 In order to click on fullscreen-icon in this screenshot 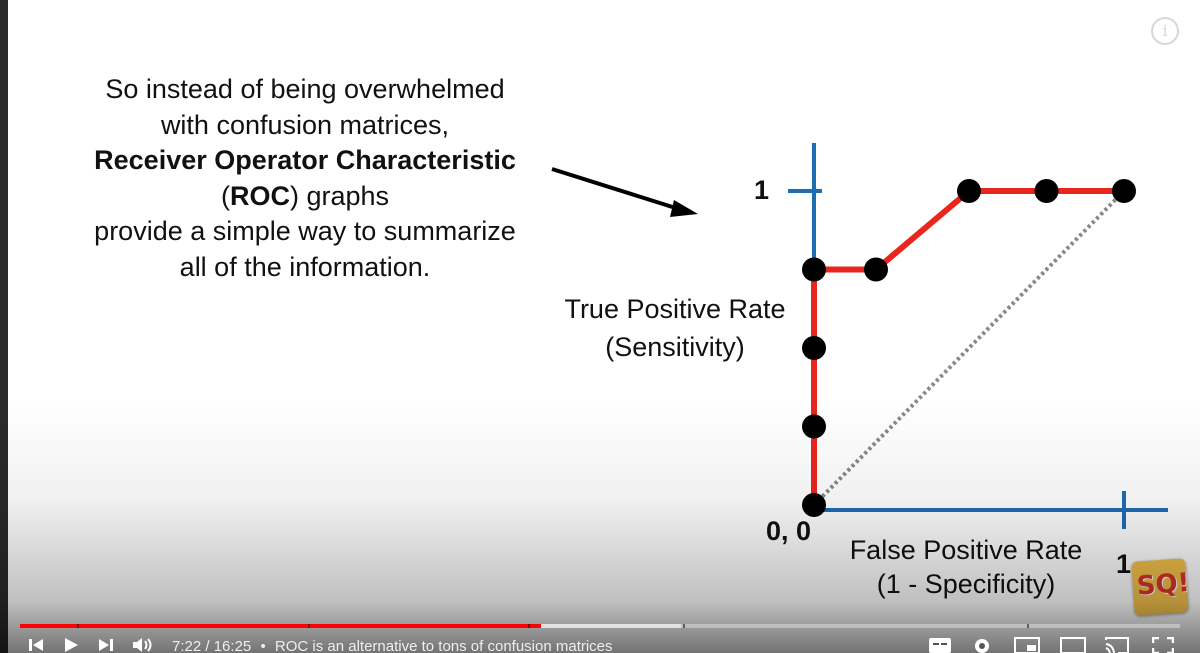, I will do `click(1163, 645)`.